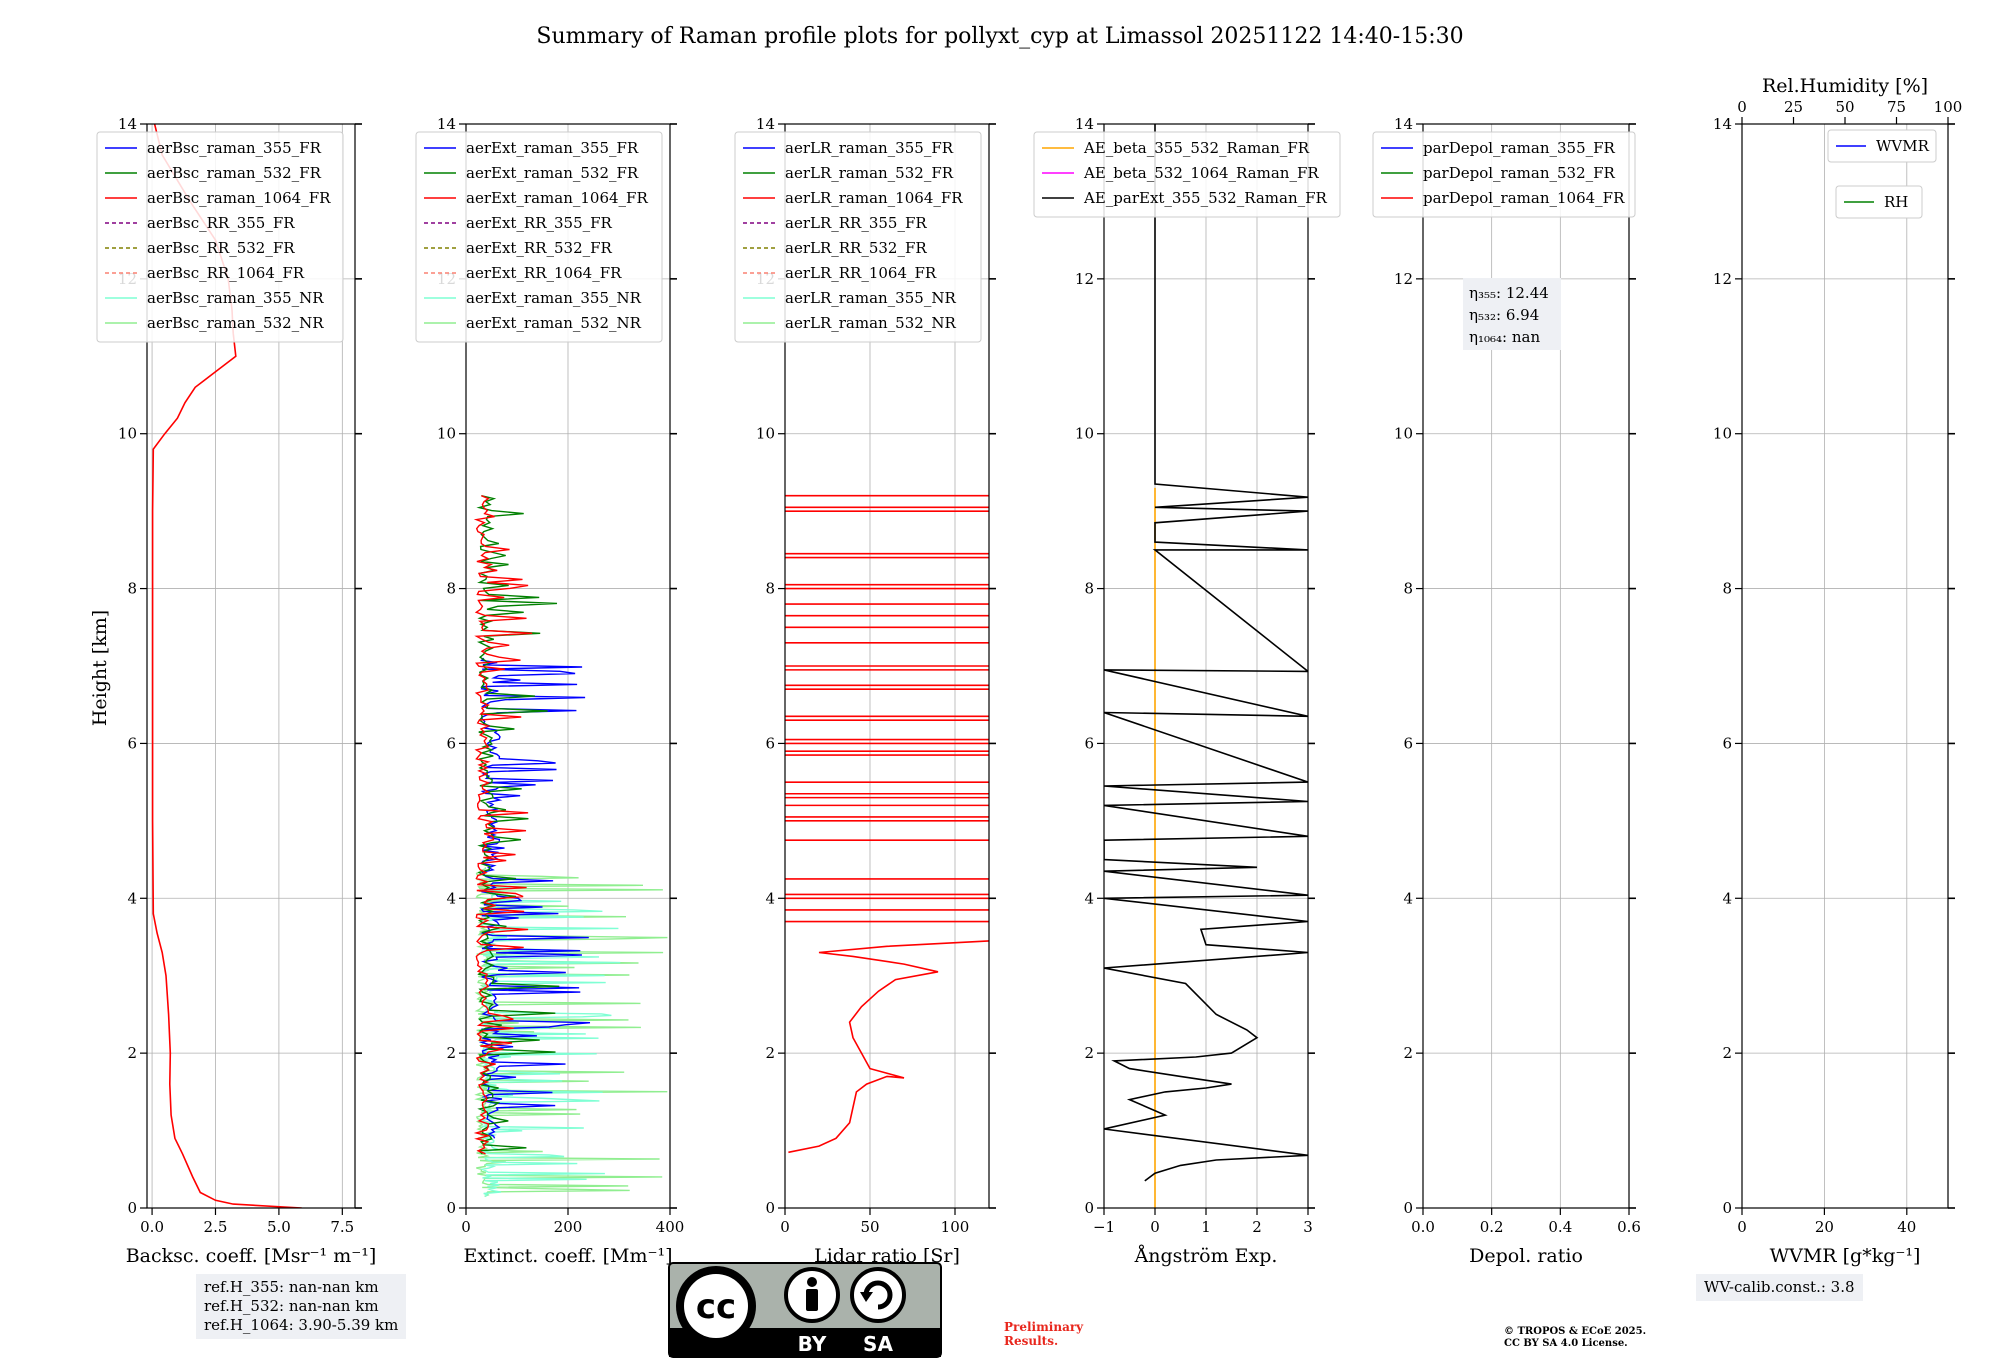 The width and height of the screenshot is (2000, 1360). Describe the element at coordinates (1492, 1227) in the screenshot. I see `xtick-label: 0.2` at that location.